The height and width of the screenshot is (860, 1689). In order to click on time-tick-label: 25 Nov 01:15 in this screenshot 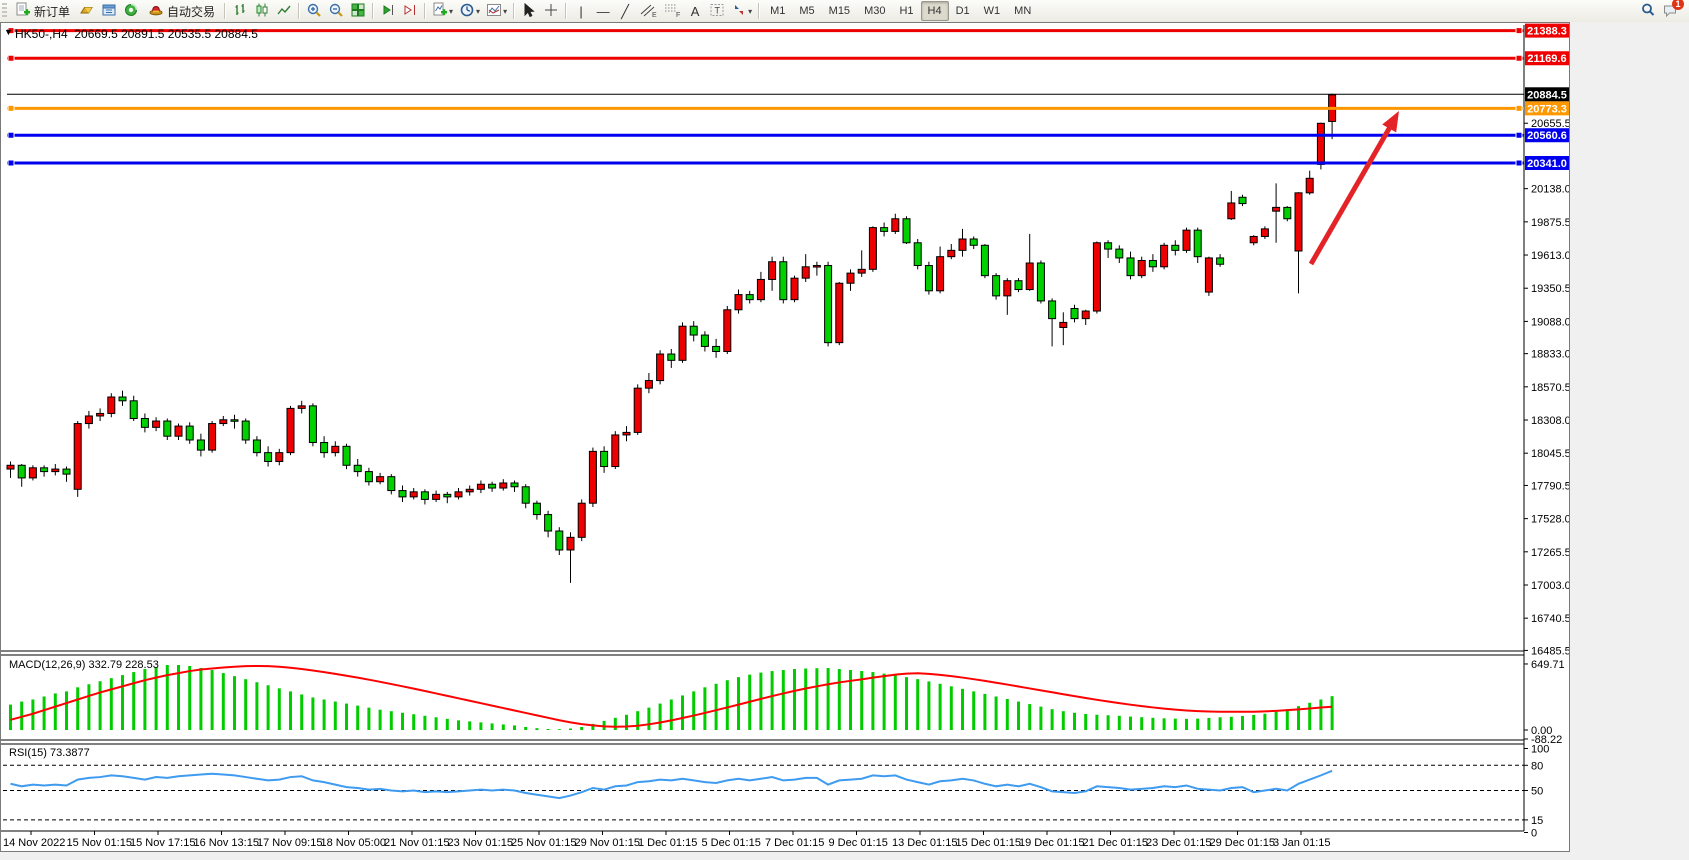, I will do `click(543, 843)`.